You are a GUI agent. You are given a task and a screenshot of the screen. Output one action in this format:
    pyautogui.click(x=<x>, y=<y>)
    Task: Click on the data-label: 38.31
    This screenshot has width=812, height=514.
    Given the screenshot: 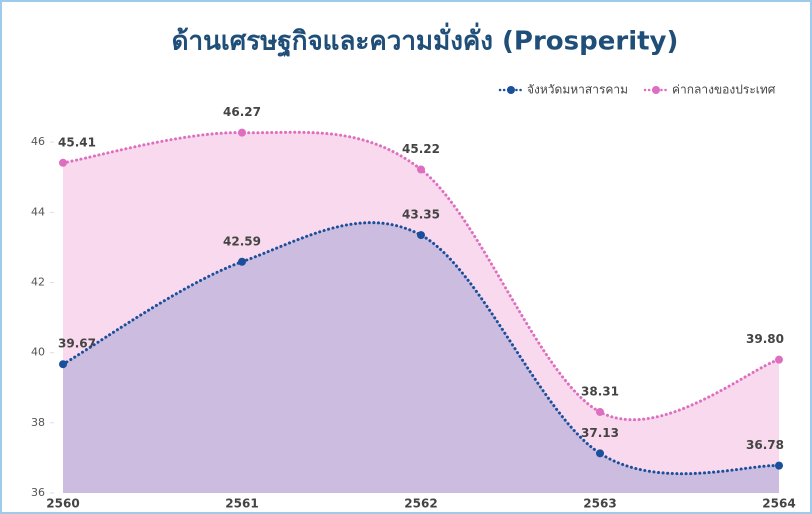 What is the action you would take?
    pyautogui.click(x=600, y=391)
    